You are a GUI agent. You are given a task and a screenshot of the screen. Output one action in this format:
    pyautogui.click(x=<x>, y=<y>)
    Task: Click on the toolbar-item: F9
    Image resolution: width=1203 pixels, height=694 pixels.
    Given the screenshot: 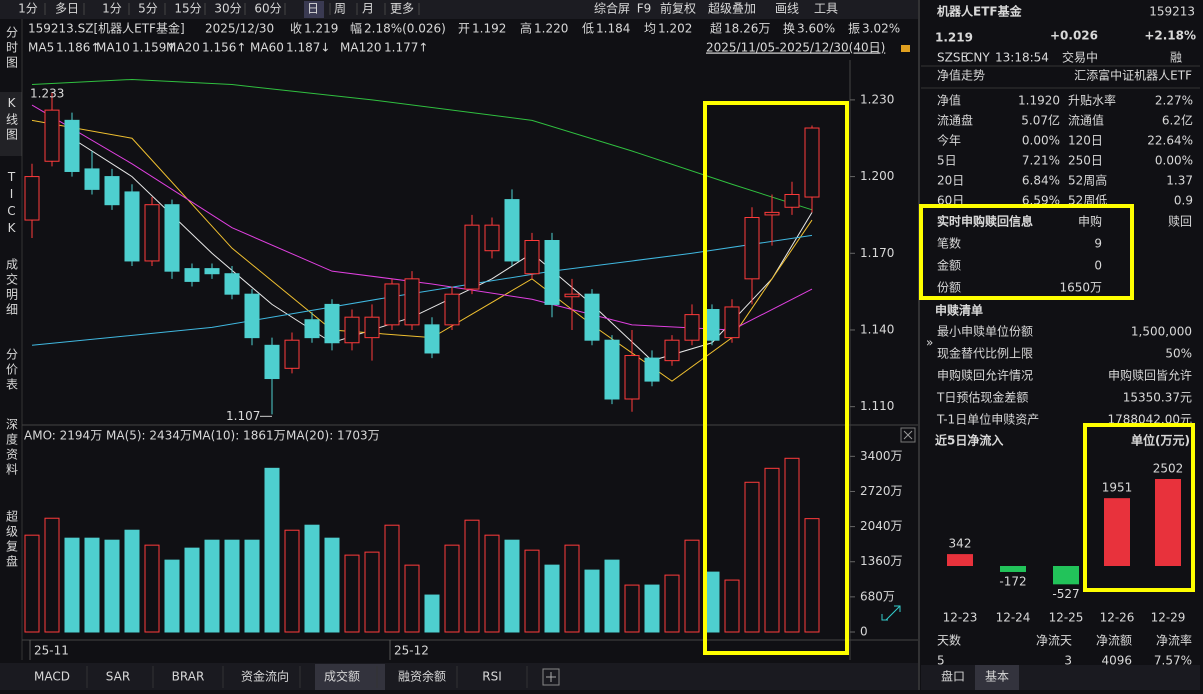 What is the action you would take?
    pyautogui.click(x=644, y=9)
    